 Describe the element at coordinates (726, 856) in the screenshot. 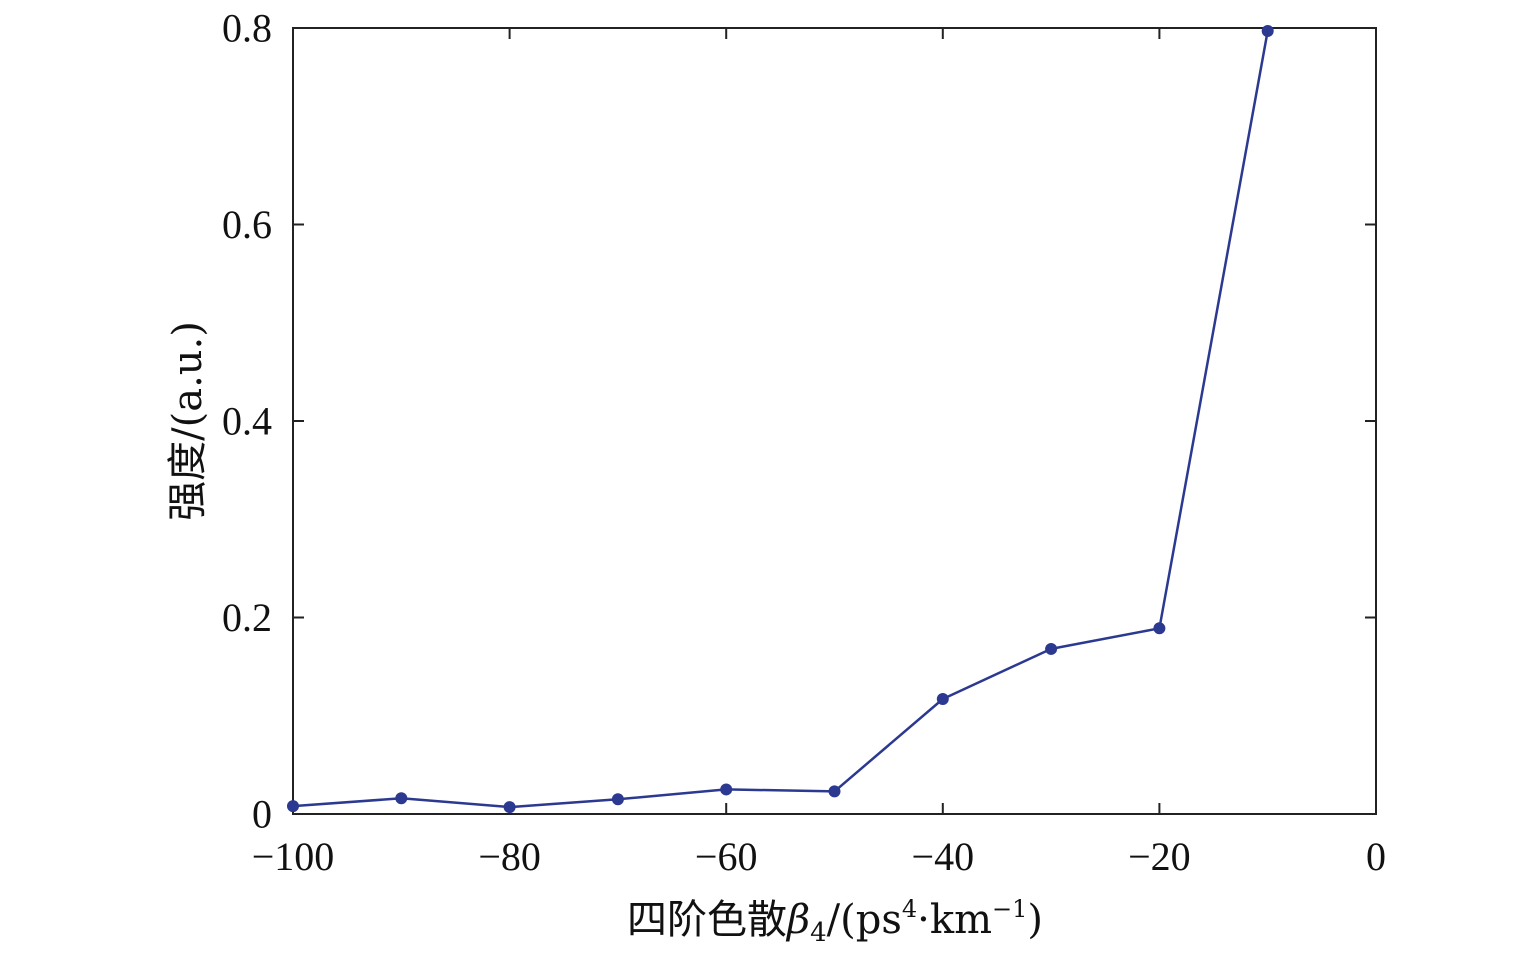

I see `x-tick-label: −60` at that location.